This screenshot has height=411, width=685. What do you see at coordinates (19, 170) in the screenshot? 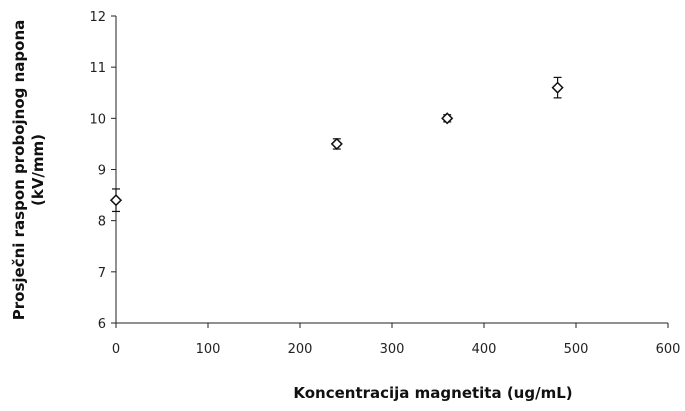
I see `y-axis-title-line1: Prosječni raspon probojnog napona` at bounding box center [19, 170].